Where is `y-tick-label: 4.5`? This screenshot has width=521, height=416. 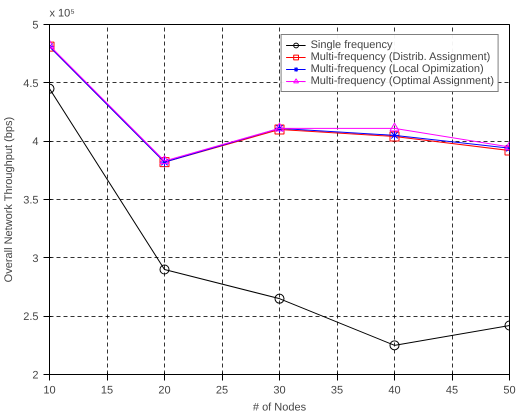
y-tick-label: 4.5 is located at coordinates (31, 84).